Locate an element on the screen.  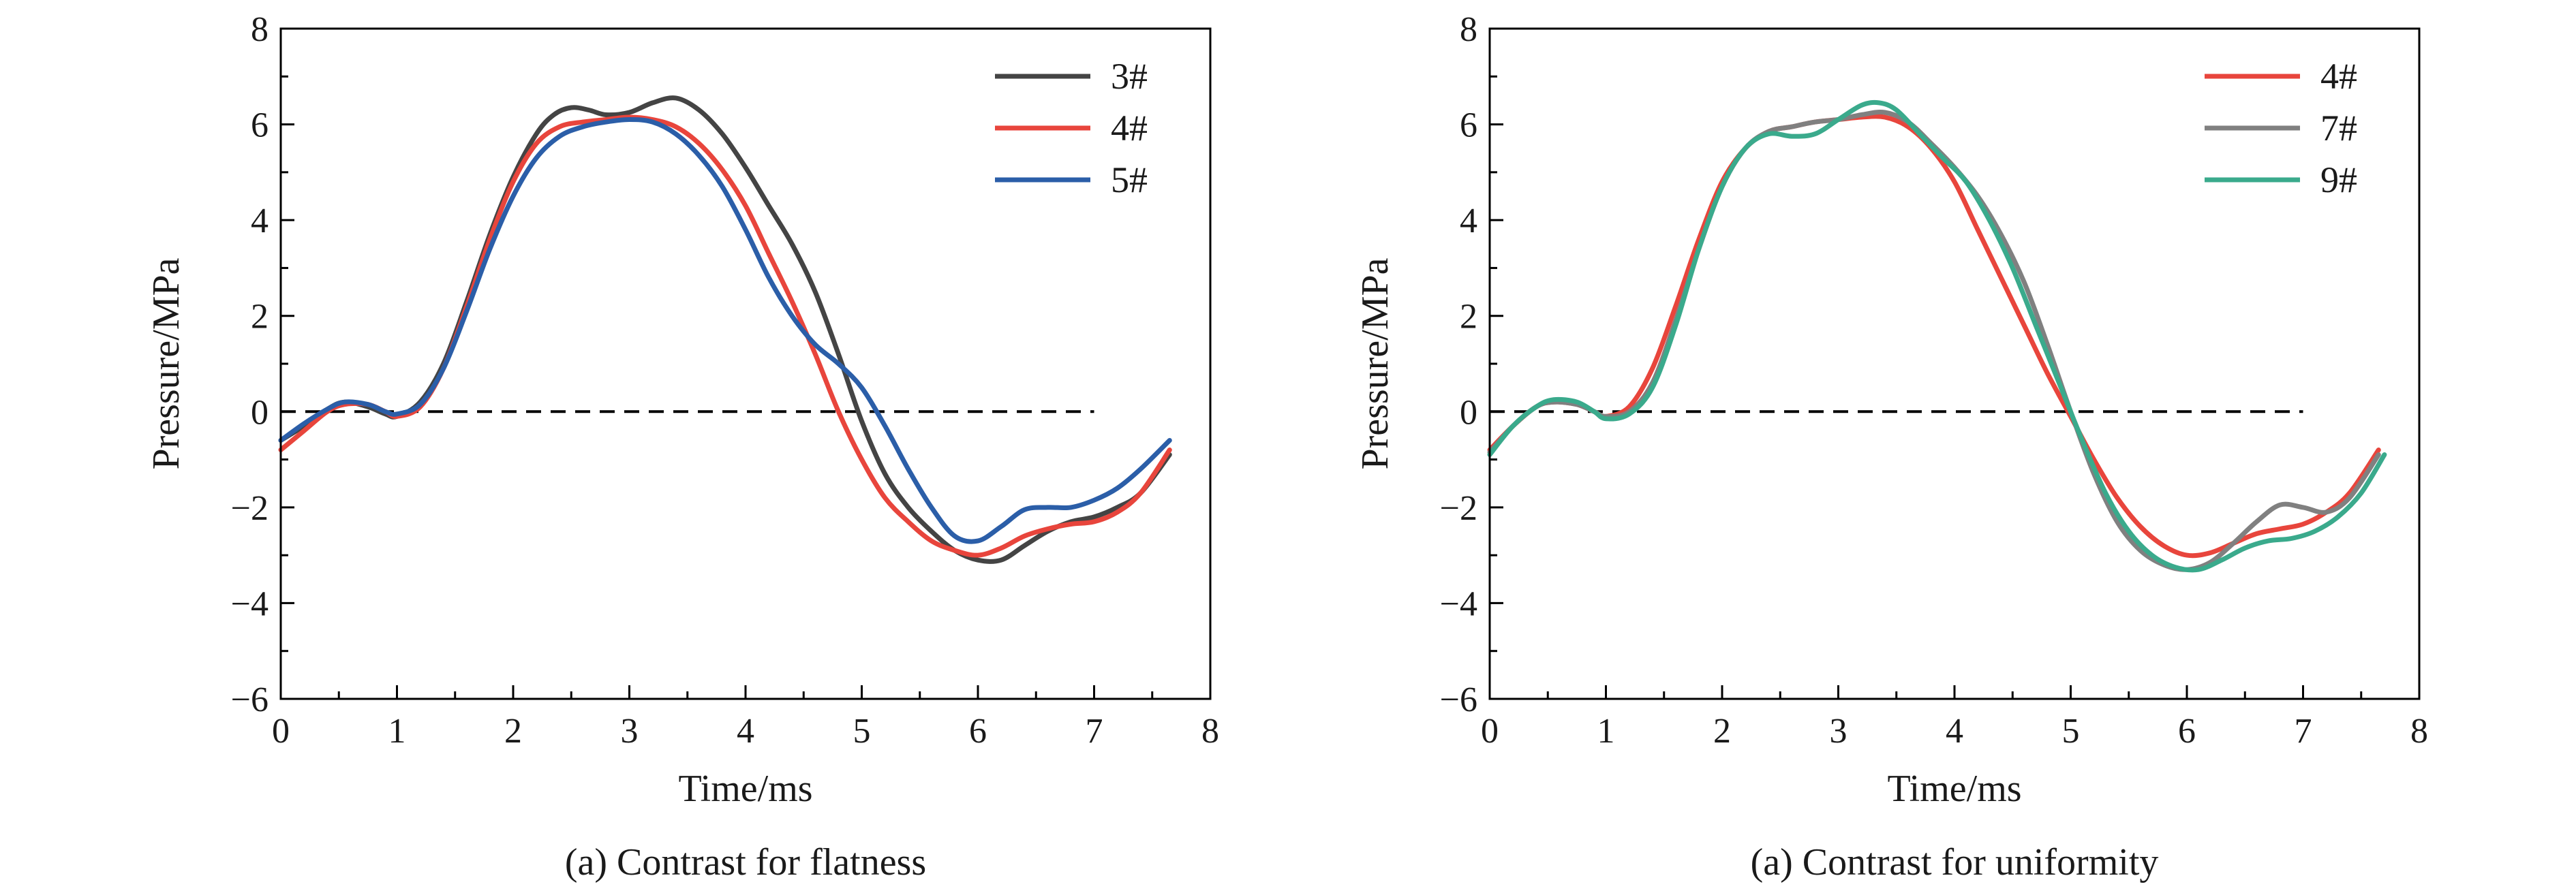
panel-caption: (a) Contrast for uniformity is located at coordinates (1955, 862).